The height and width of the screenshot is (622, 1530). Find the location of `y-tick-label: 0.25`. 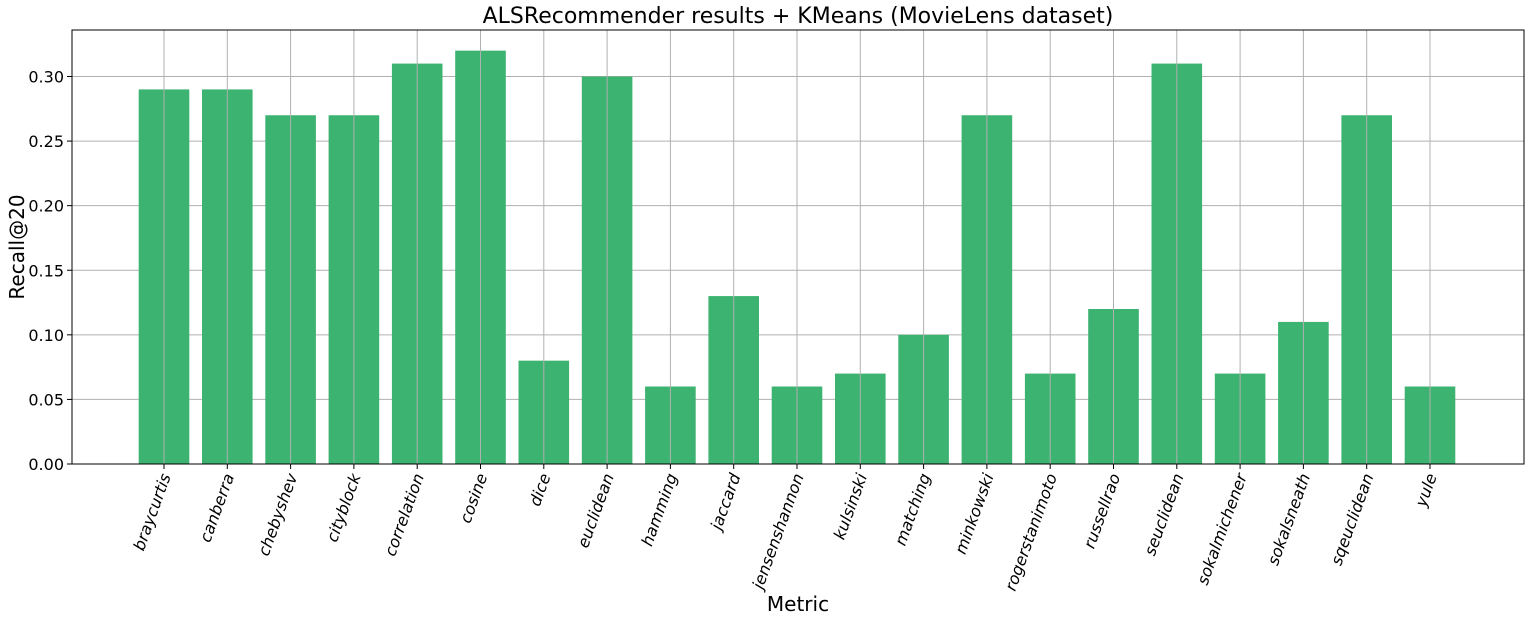

y-tick-label: 0.25 is located at coordinates (46, 141).